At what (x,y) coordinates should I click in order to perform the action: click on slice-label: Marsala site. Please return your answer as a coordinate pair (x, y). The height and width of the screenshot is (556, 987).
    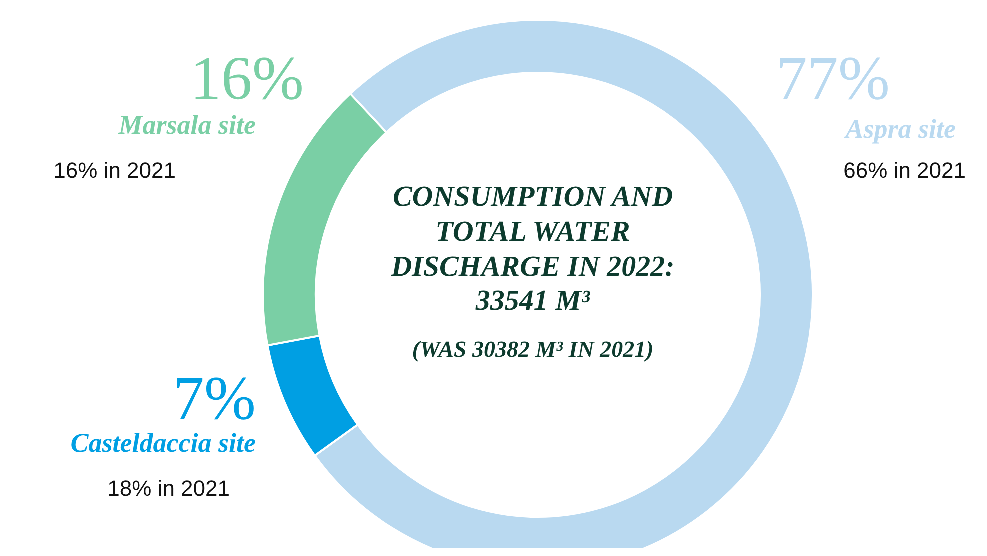
    Looking at the image, I should click on (187, 125).